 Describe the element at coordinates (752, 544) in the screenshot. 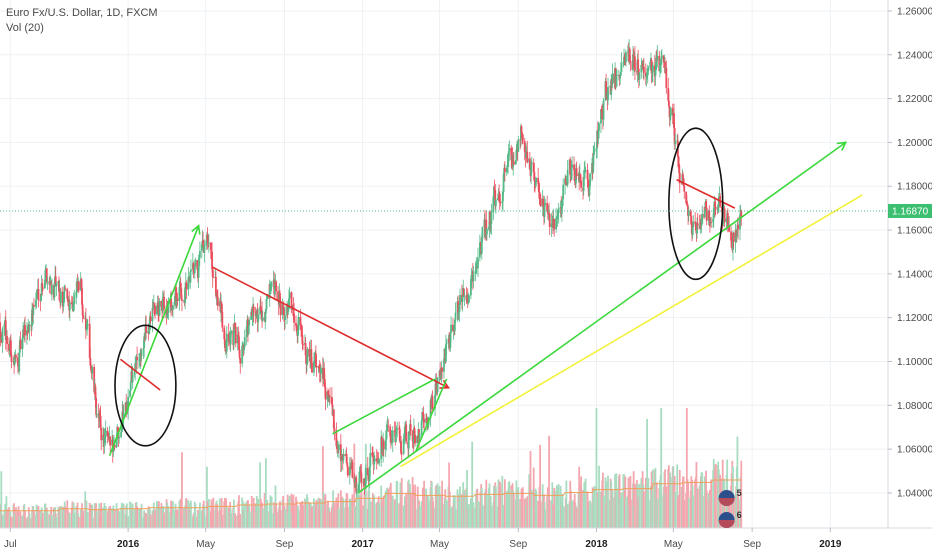

I see `time-tick-label: Sep` at that location.